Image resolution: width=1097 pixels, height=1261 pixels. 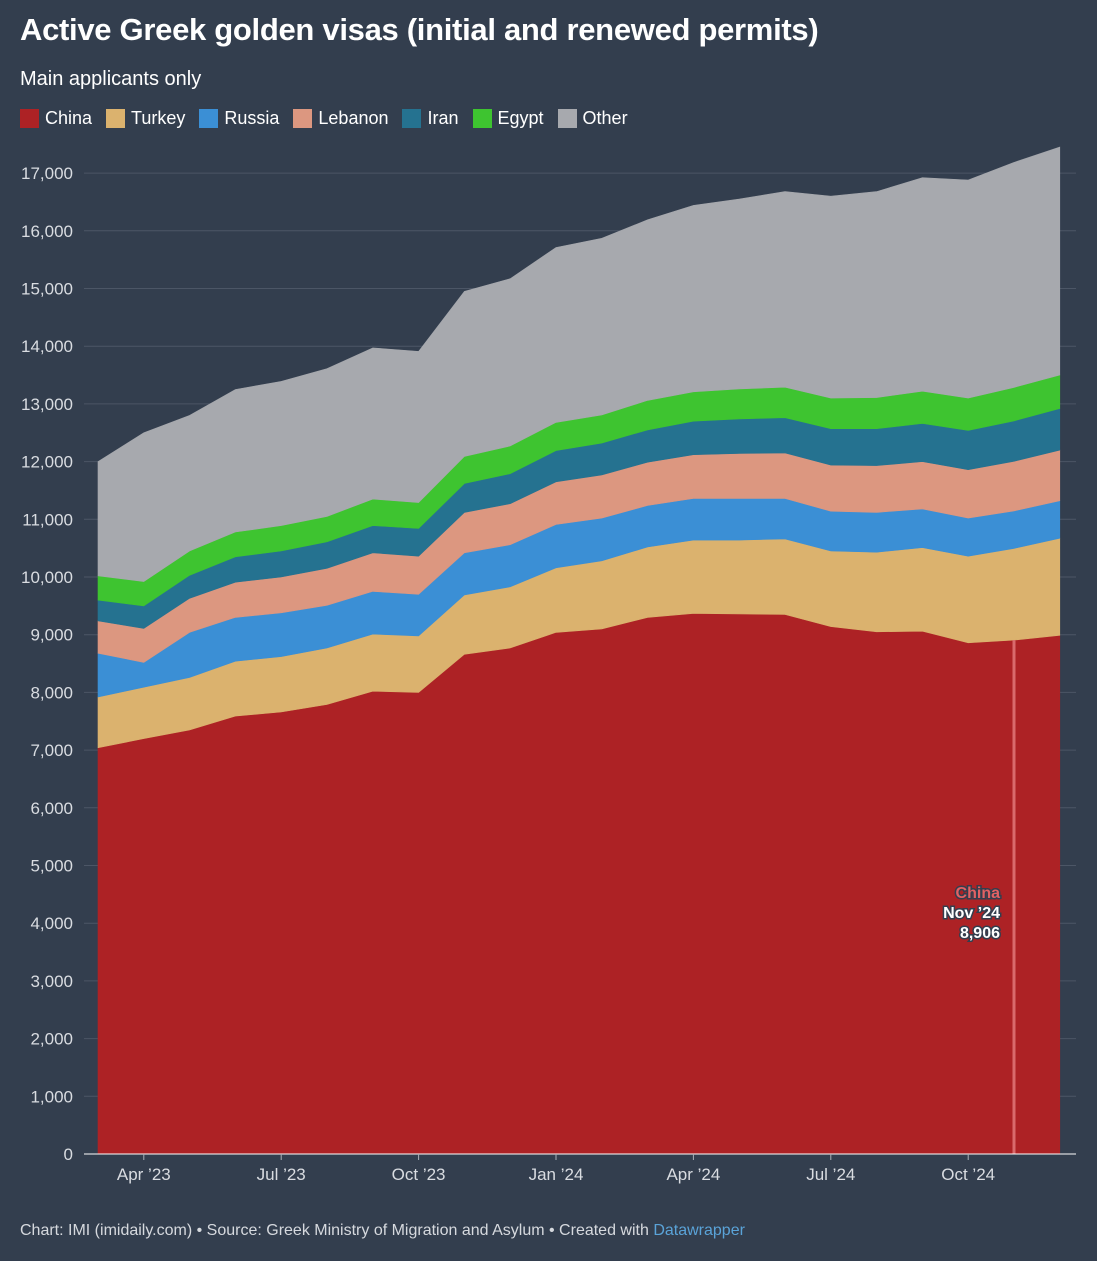 What do you see at coordinates (51, 635) in the screenshot?
I see `y-tick-label: 9,000` at bounding box center [51, 635].